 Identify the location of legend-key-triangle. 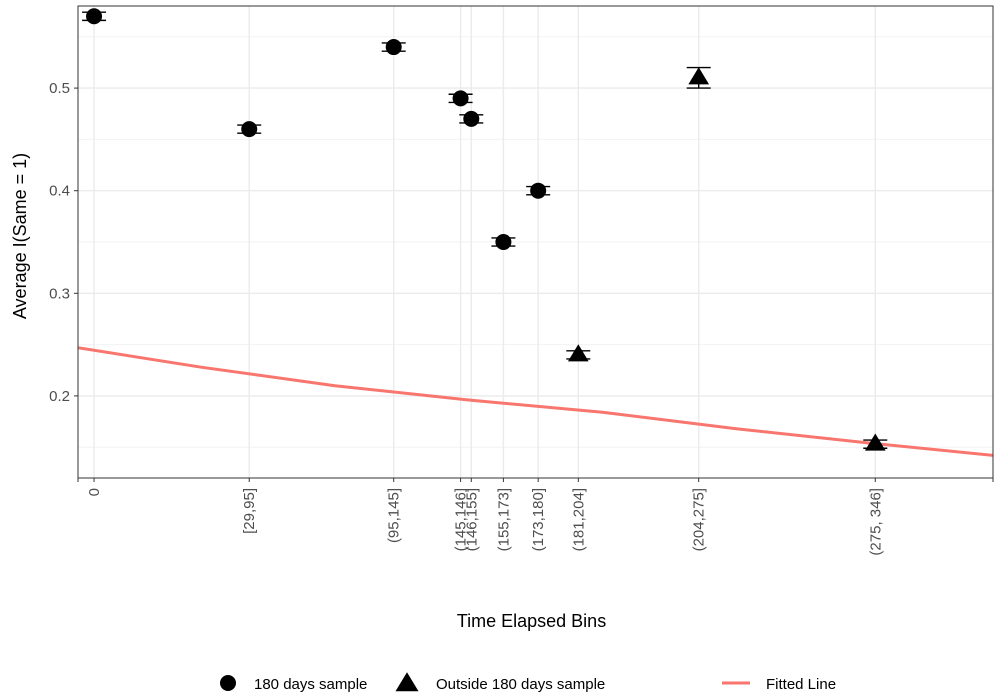
(407, 682).